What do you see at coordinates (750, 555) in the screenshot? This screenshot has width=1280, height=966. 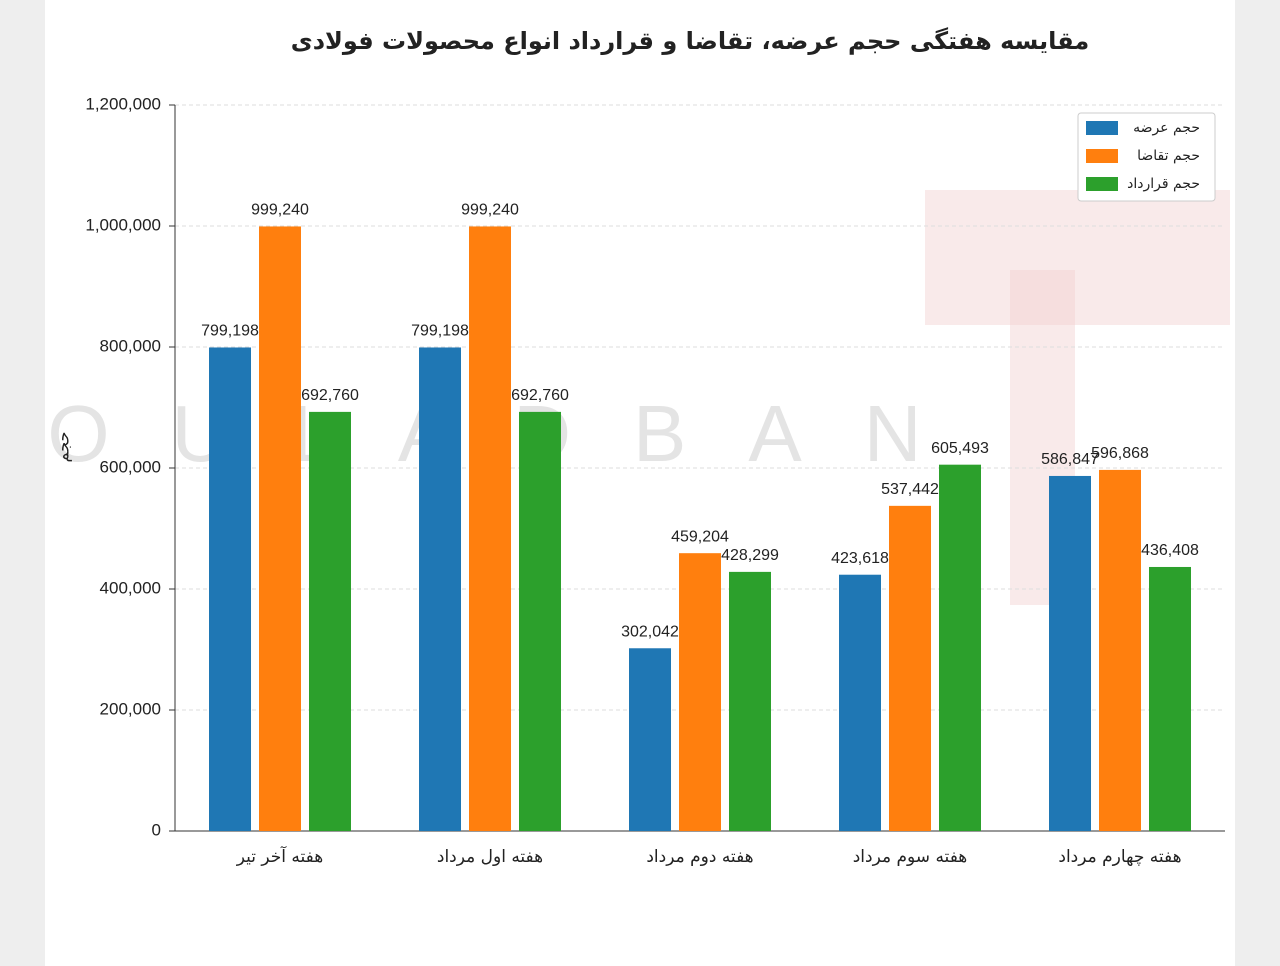 I see `value-label: 428,299` at bounding box center [750, 555].